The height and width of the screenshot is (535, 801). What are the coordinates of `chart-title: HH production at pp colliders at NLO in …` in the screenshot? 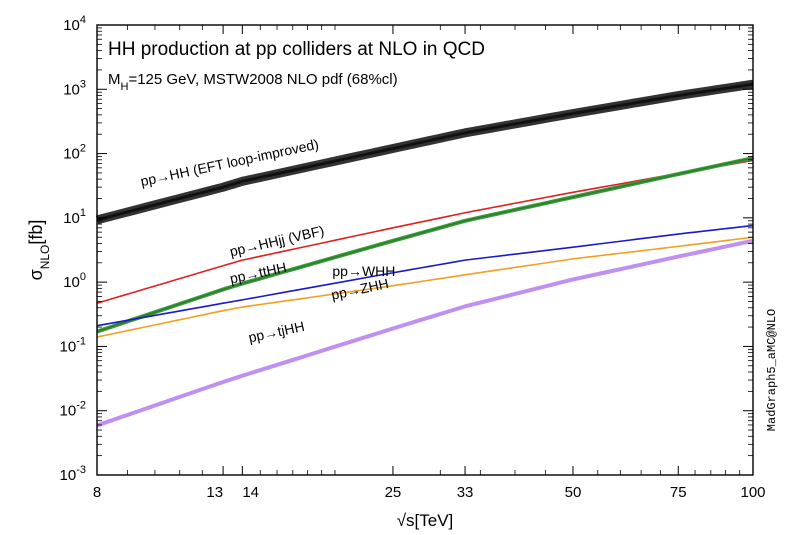 It's located at (296, 49).